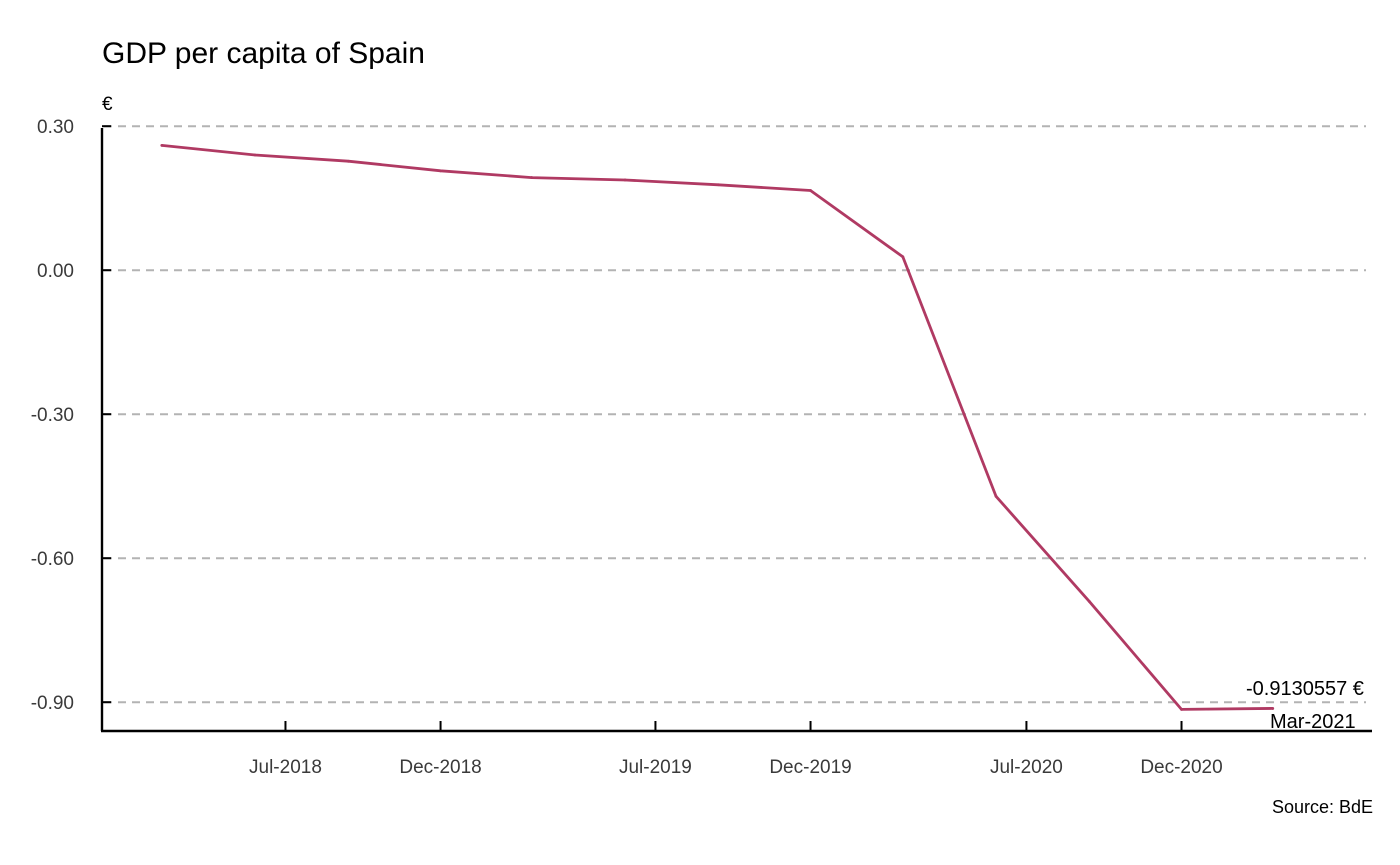 The image size is (1400, 865). What do you see at coordinates (55, 127) in the screenshot?
I see `y-tick-label: 0.30` at bounding box center [55, 127].